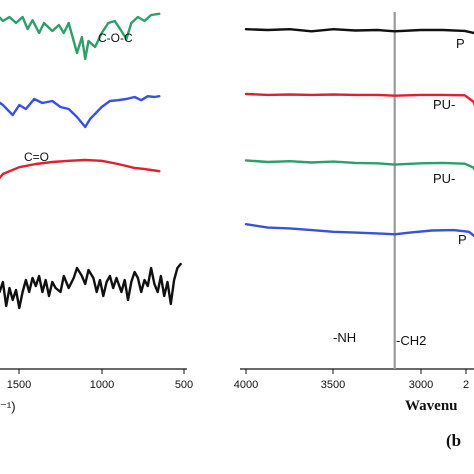  I want to click on co-annotation: C=O, so click(36, 157).